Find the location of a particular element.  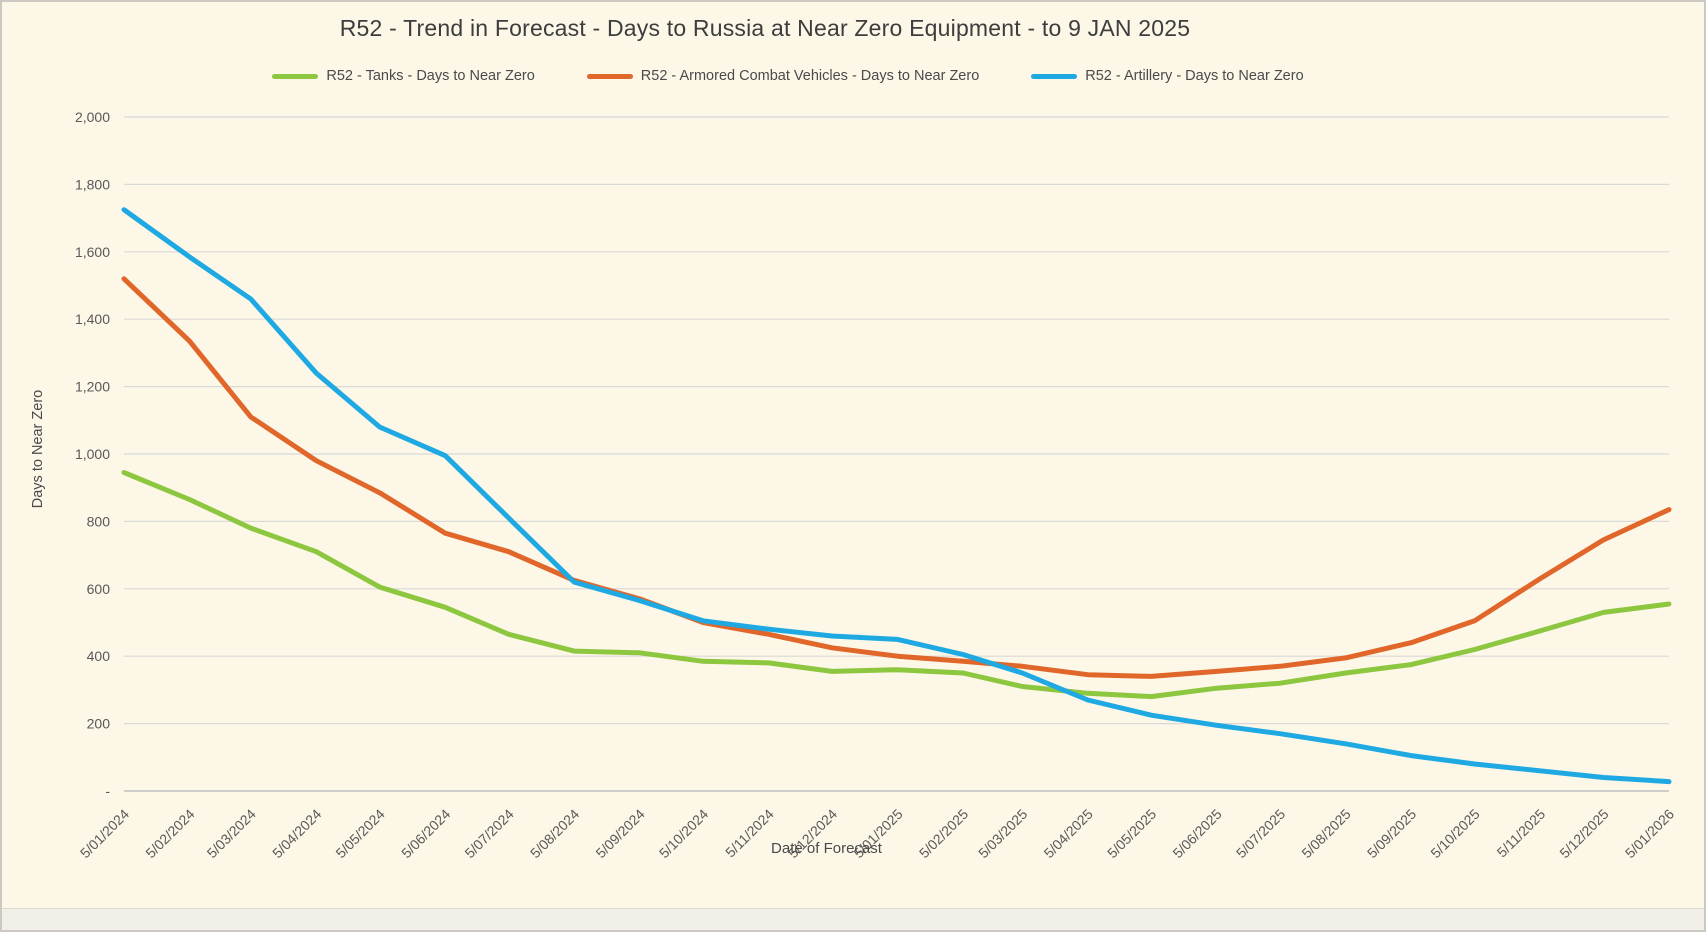

y-tick-label: 600 is located at coordinates (99, 589).